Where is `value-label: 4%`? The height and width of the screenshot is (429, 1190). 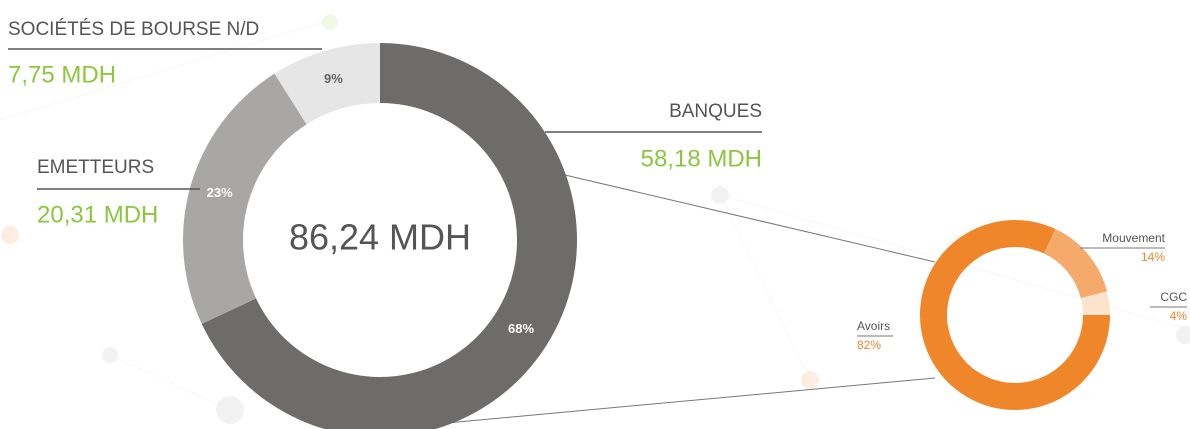
value-label: 4% is located at coordinates (1179, 316).